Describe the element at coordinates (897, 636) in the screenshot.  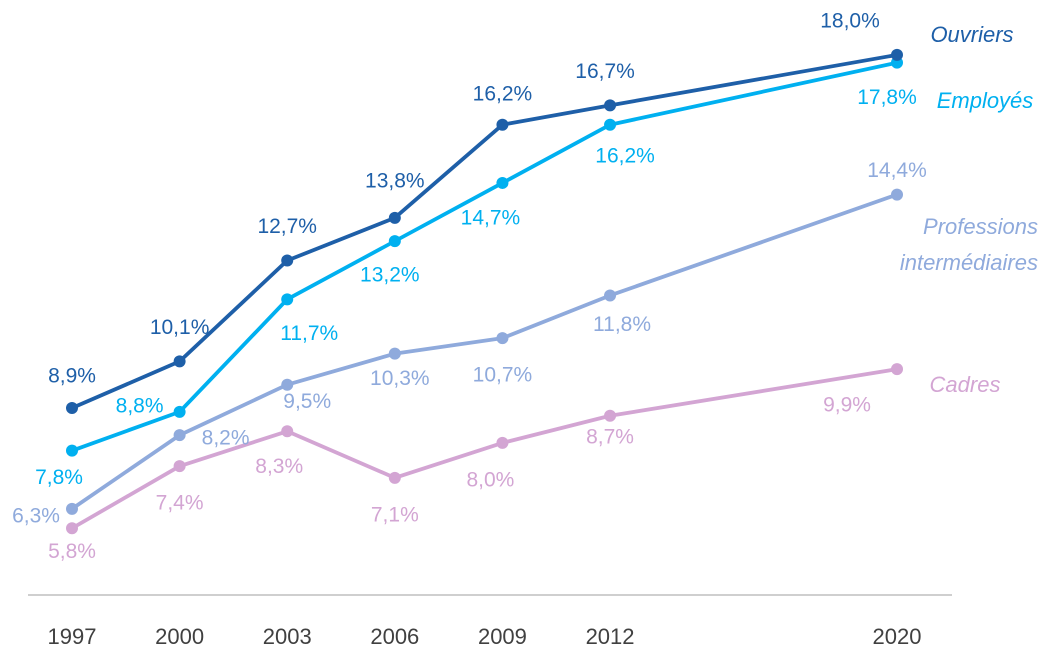
I see `x-axis-tick-label: 2020` at that location.